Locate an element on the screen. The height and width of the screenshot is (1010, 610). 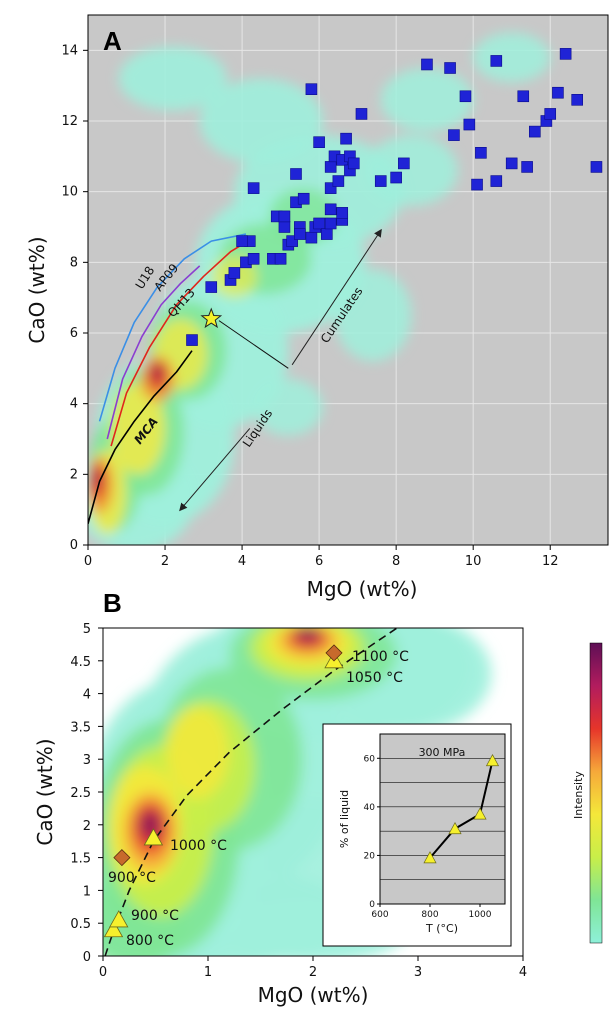
inset-x-tick-label: 1000 is located at coordinates (480, 915).